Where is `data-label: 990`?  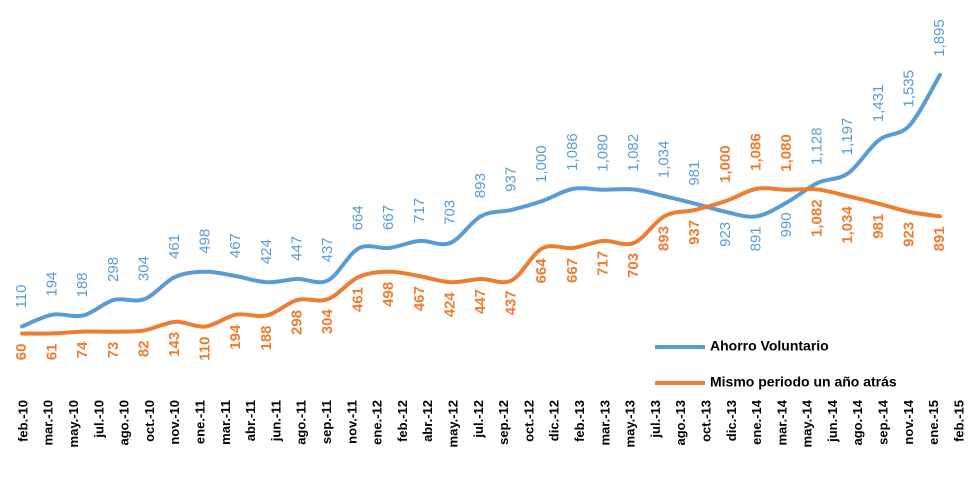 data-label: 990 is located at coordinates (786, 224).